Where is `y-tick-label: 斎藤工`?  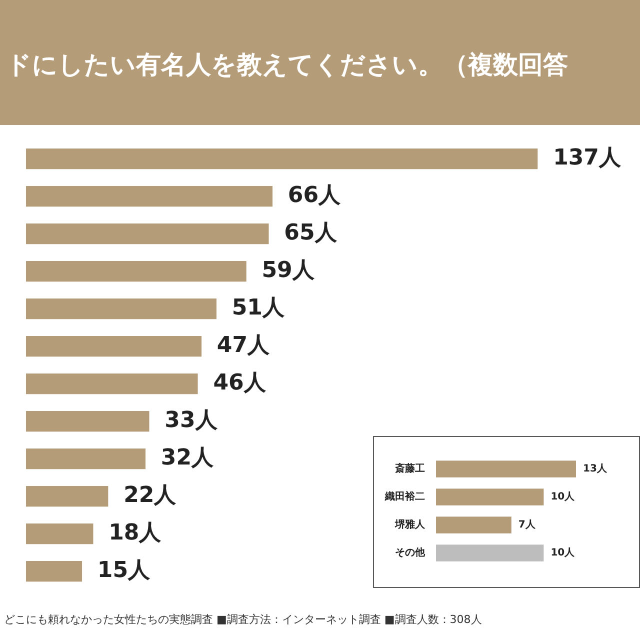 y-tick-label: 斎藤工 is located at coordinates (410, 468).